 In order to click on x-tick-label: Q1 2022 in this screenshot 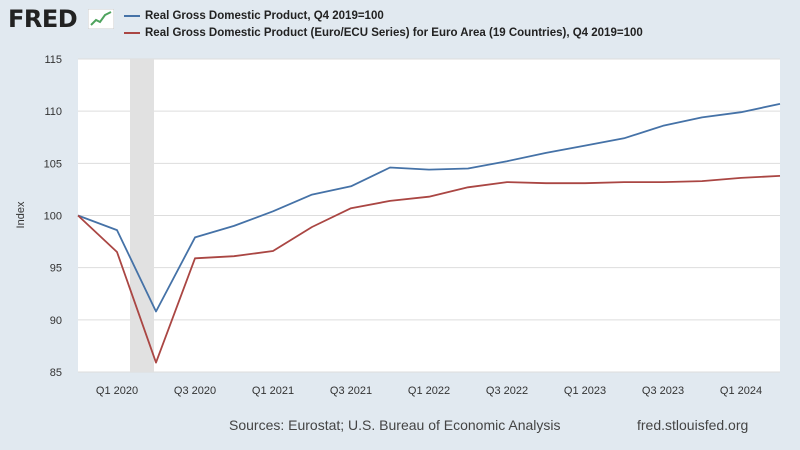, I will do `click(429, 391)`.